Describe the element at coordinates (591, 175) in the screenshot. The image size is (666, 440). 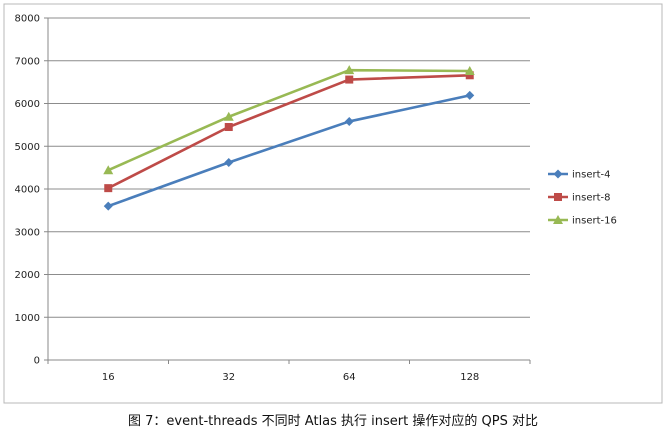
I see `legend-label-insert-4: insert-4` at that location.